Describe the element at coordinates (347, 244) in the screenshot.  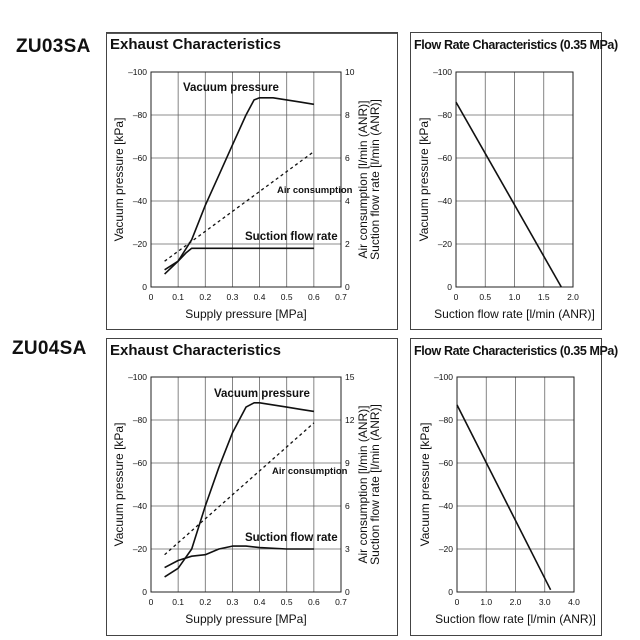
I see `y2-tick-label: 2` at that location.